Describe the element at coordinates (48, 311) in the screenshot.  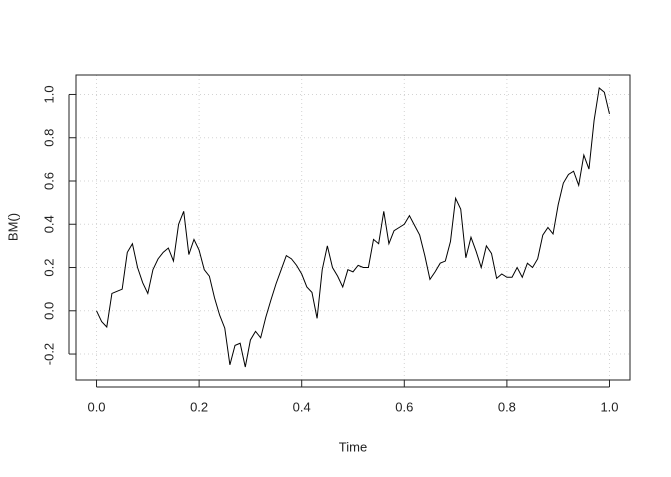
I see `y-tick-label: 0.0` at that location.